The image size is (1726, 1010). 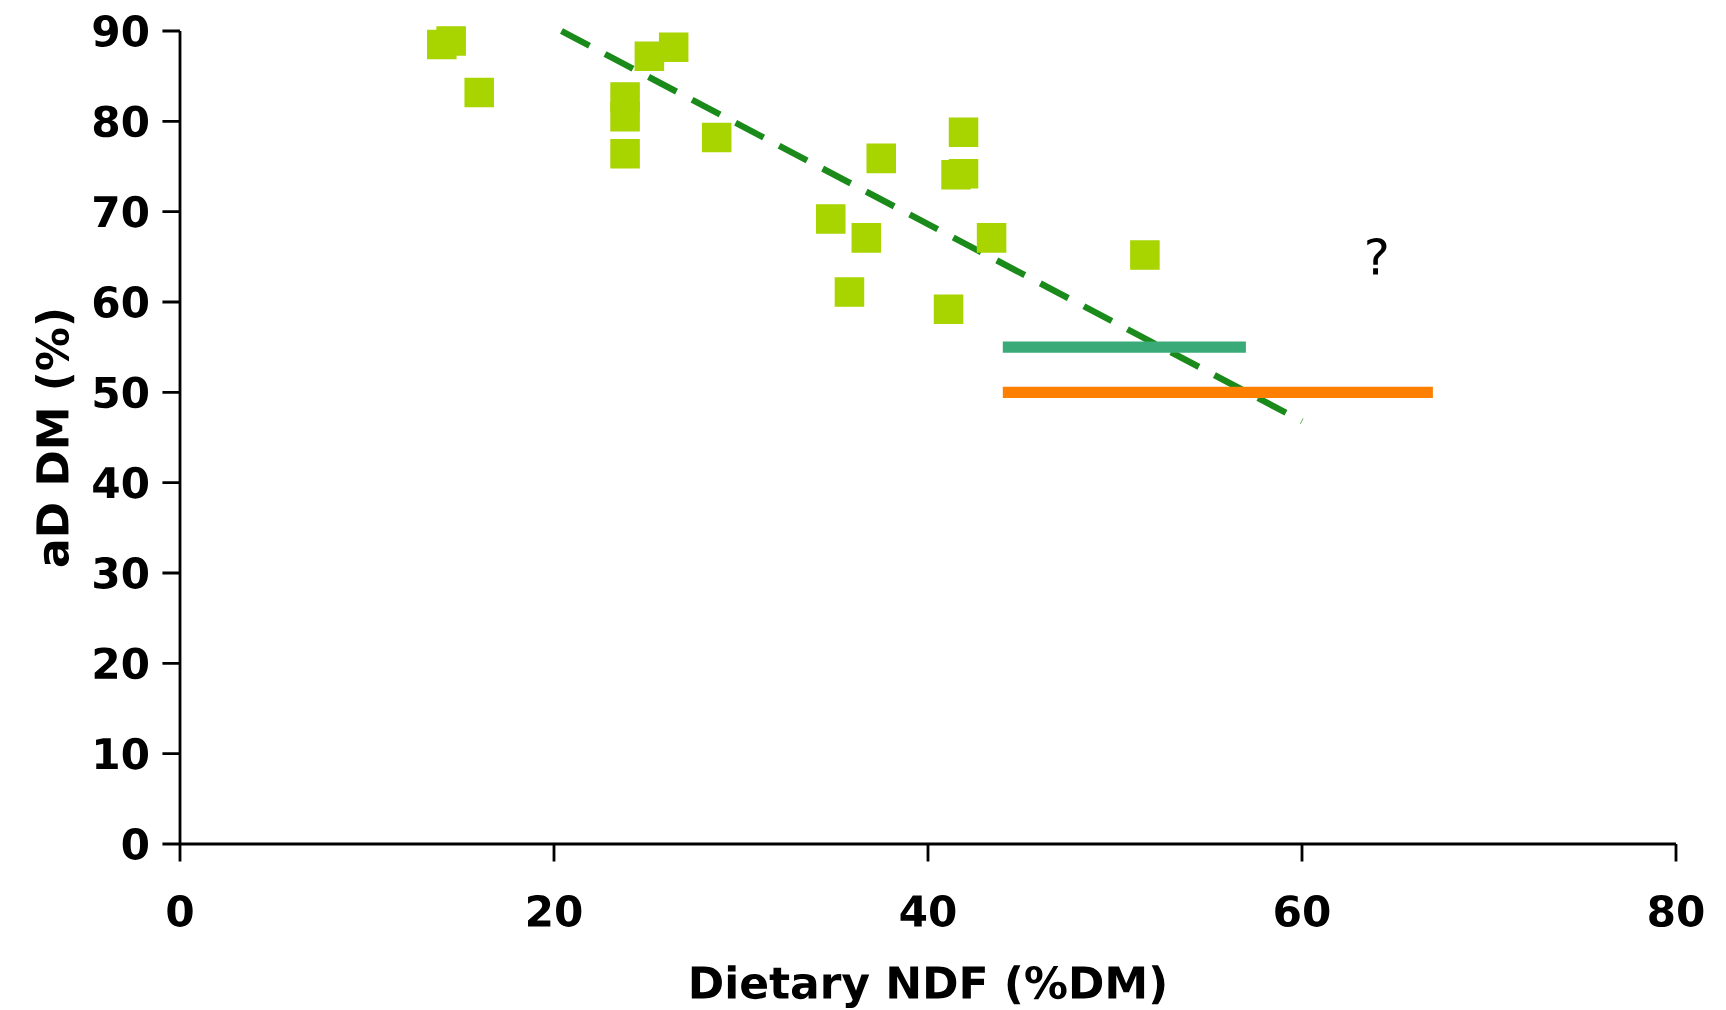 What do you see at coordinates (180, 911) in the screenshot?
I see `x-tick-label: 0` at bounding box center [180, 911].